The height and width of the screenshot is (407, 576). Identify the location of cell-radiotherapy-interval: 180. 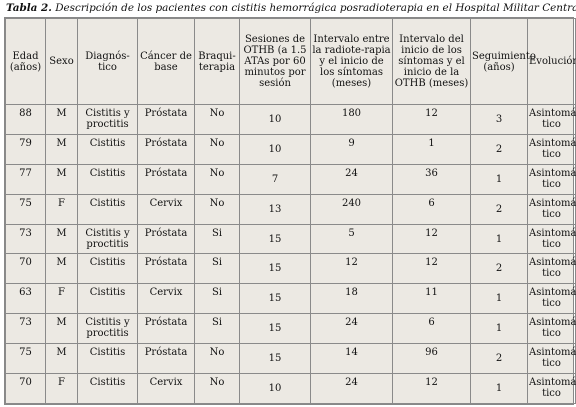
(351, 119).